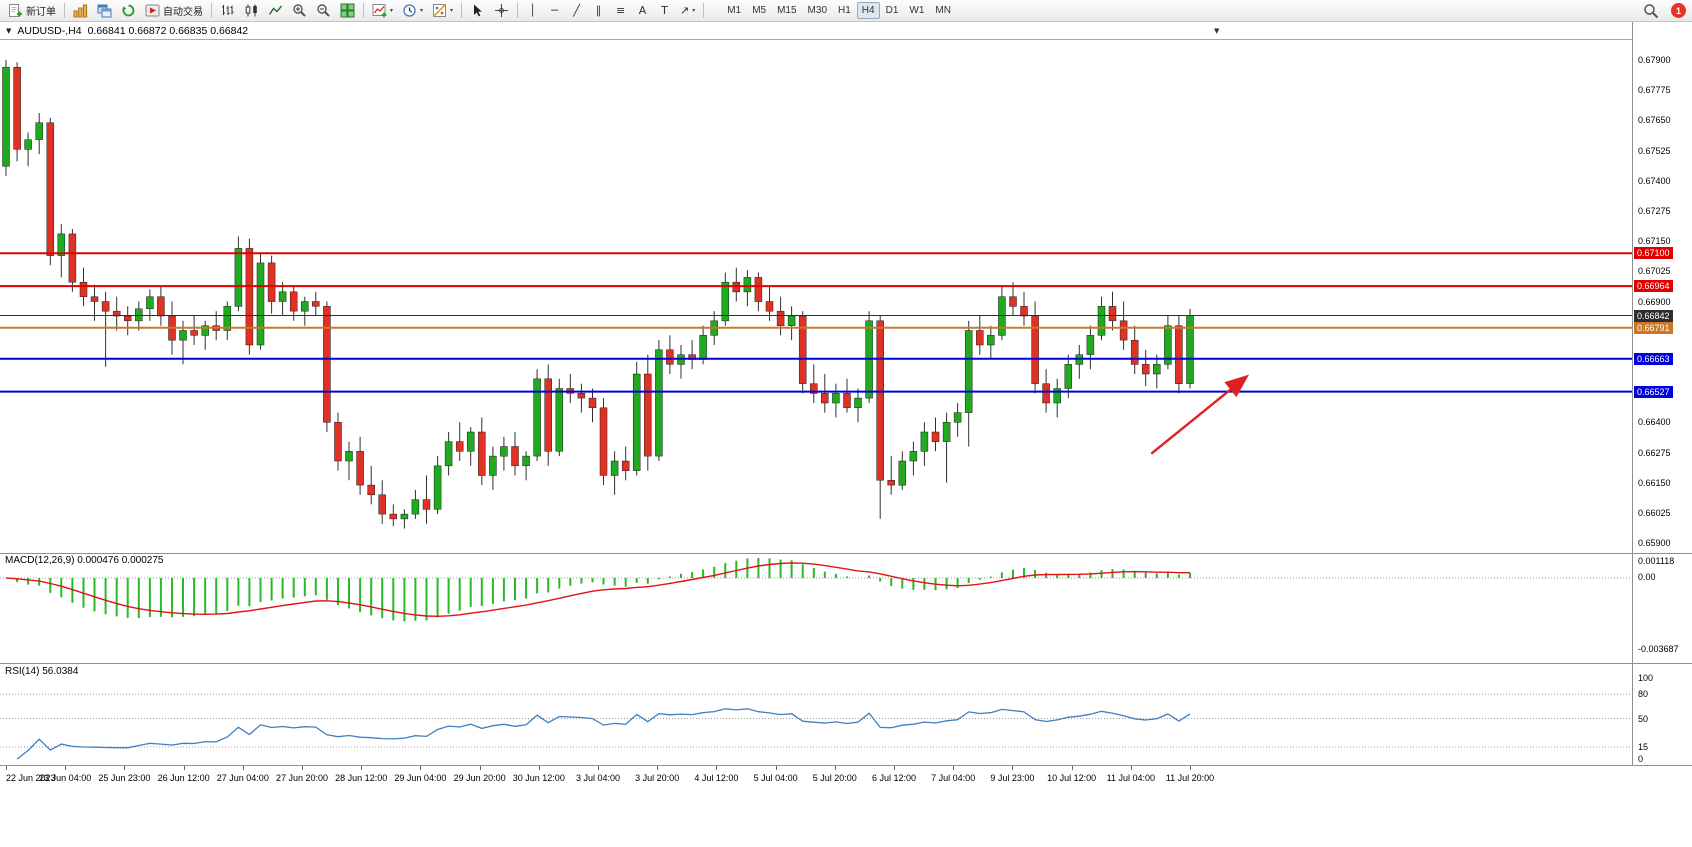  I want to click on zoom-in-icon, so click(299, 10).